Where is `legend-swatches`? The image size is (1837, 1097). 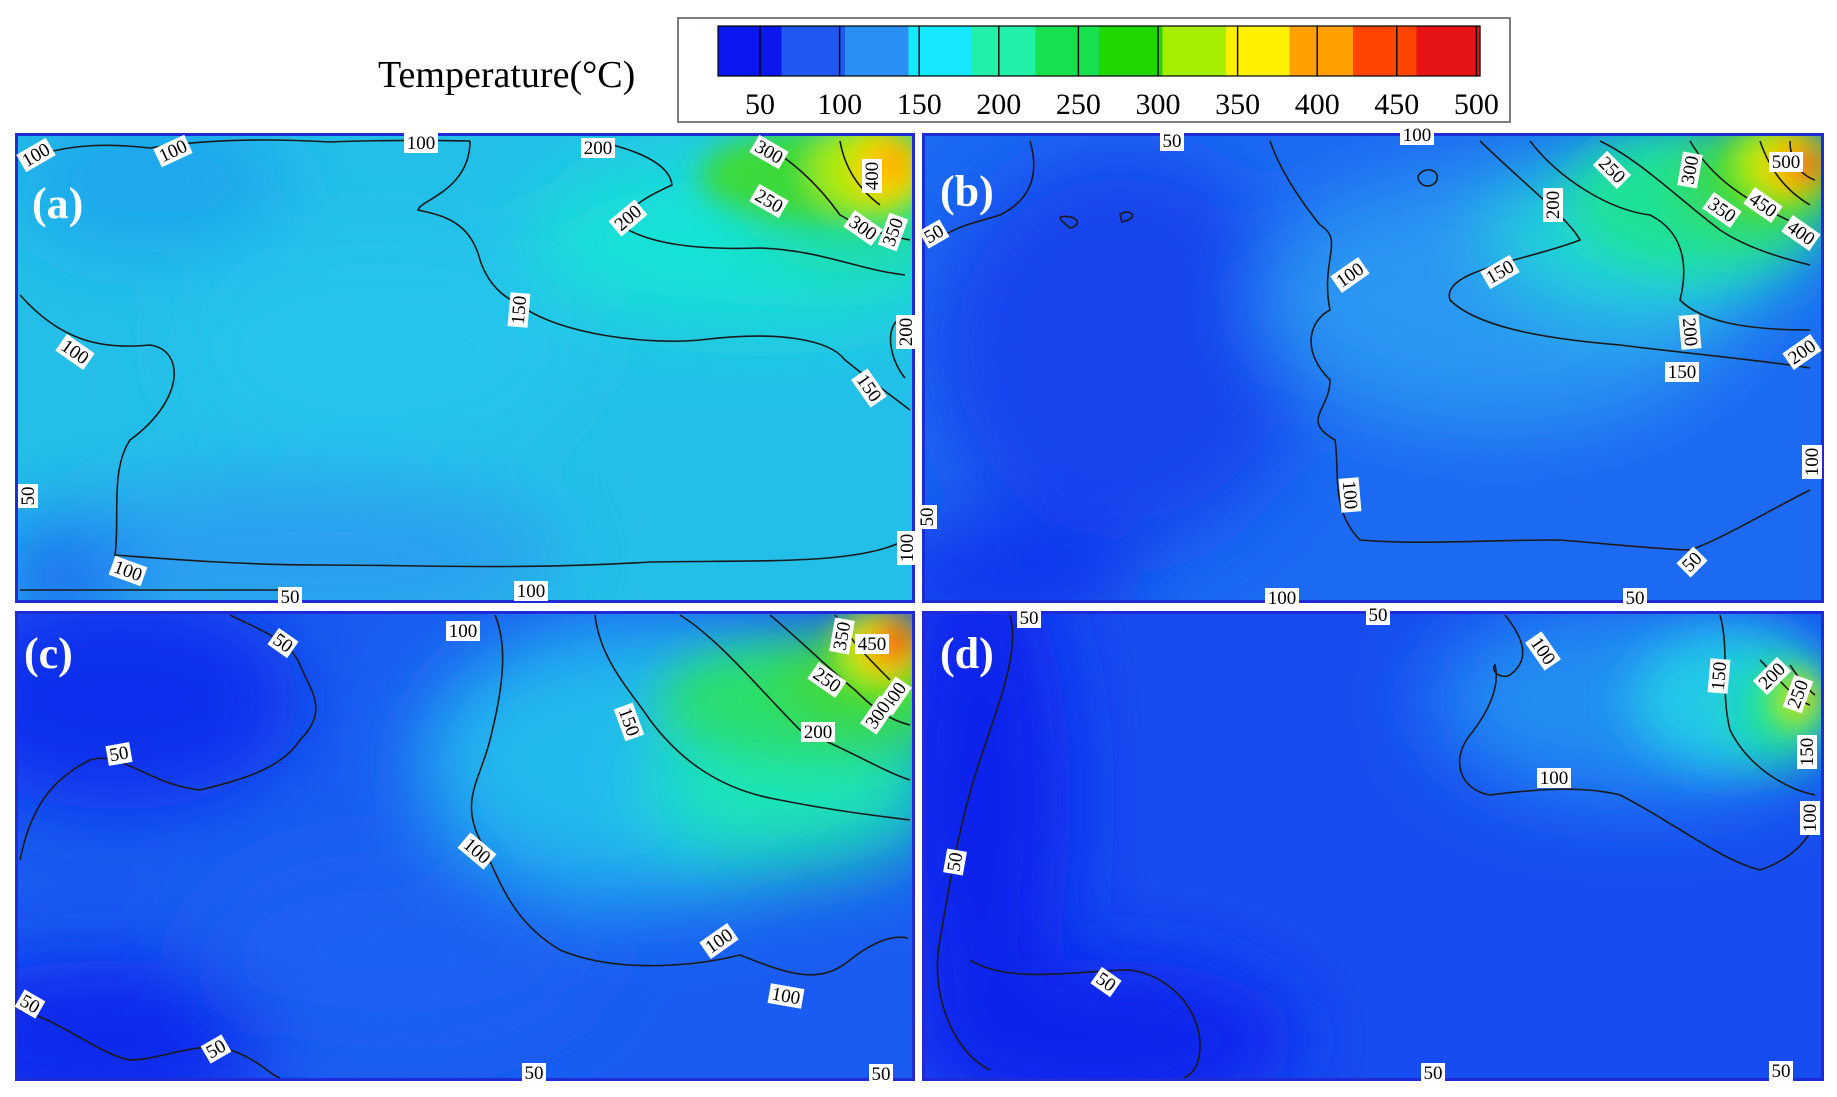 legend-swatches is located at coordinates (1099, 51).